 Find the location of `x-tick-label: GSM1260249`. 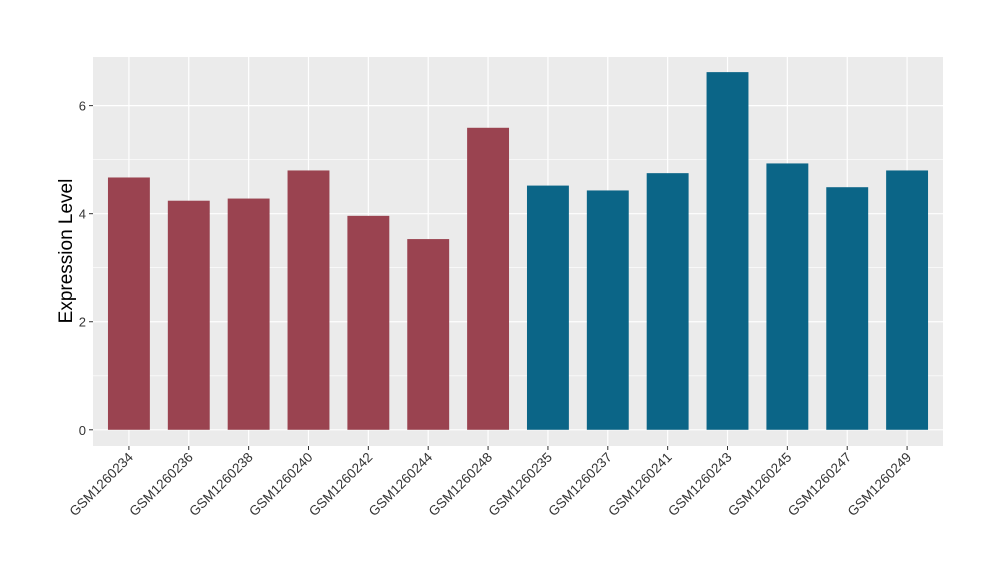

x-tick-label: GSM1260249 is located at coordinates (880, 485).